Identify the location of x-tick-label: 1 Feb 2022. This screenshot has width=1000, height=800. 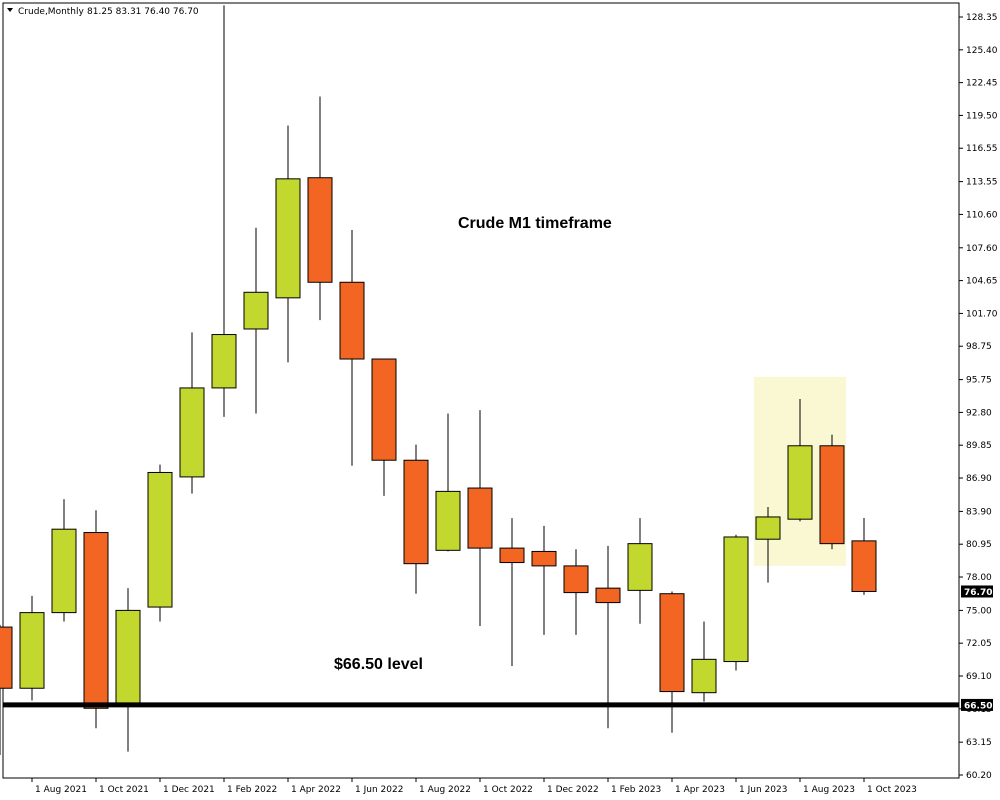
(252, 790).